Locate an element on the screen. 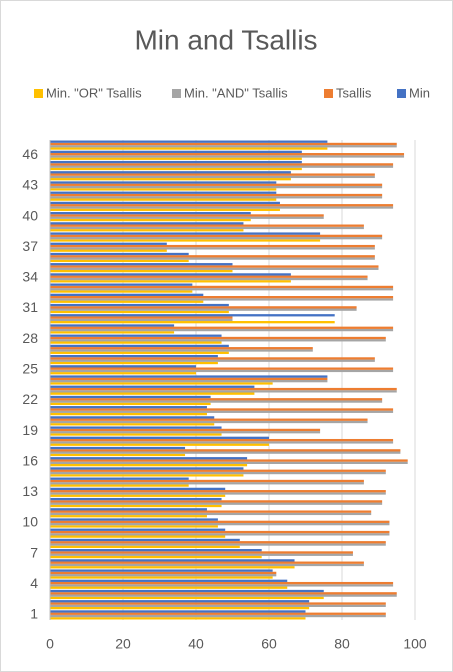 This screenshot has height=672, width=453. legend-label: Min is located at coordinates (419, 92).